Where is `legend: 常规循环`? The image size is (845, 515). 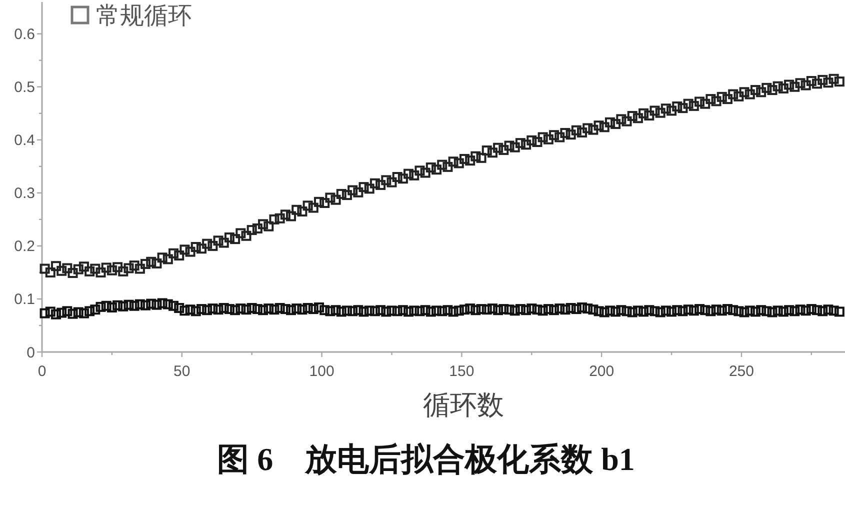
legend: 常规循环 is located at coordinates (131, 17).